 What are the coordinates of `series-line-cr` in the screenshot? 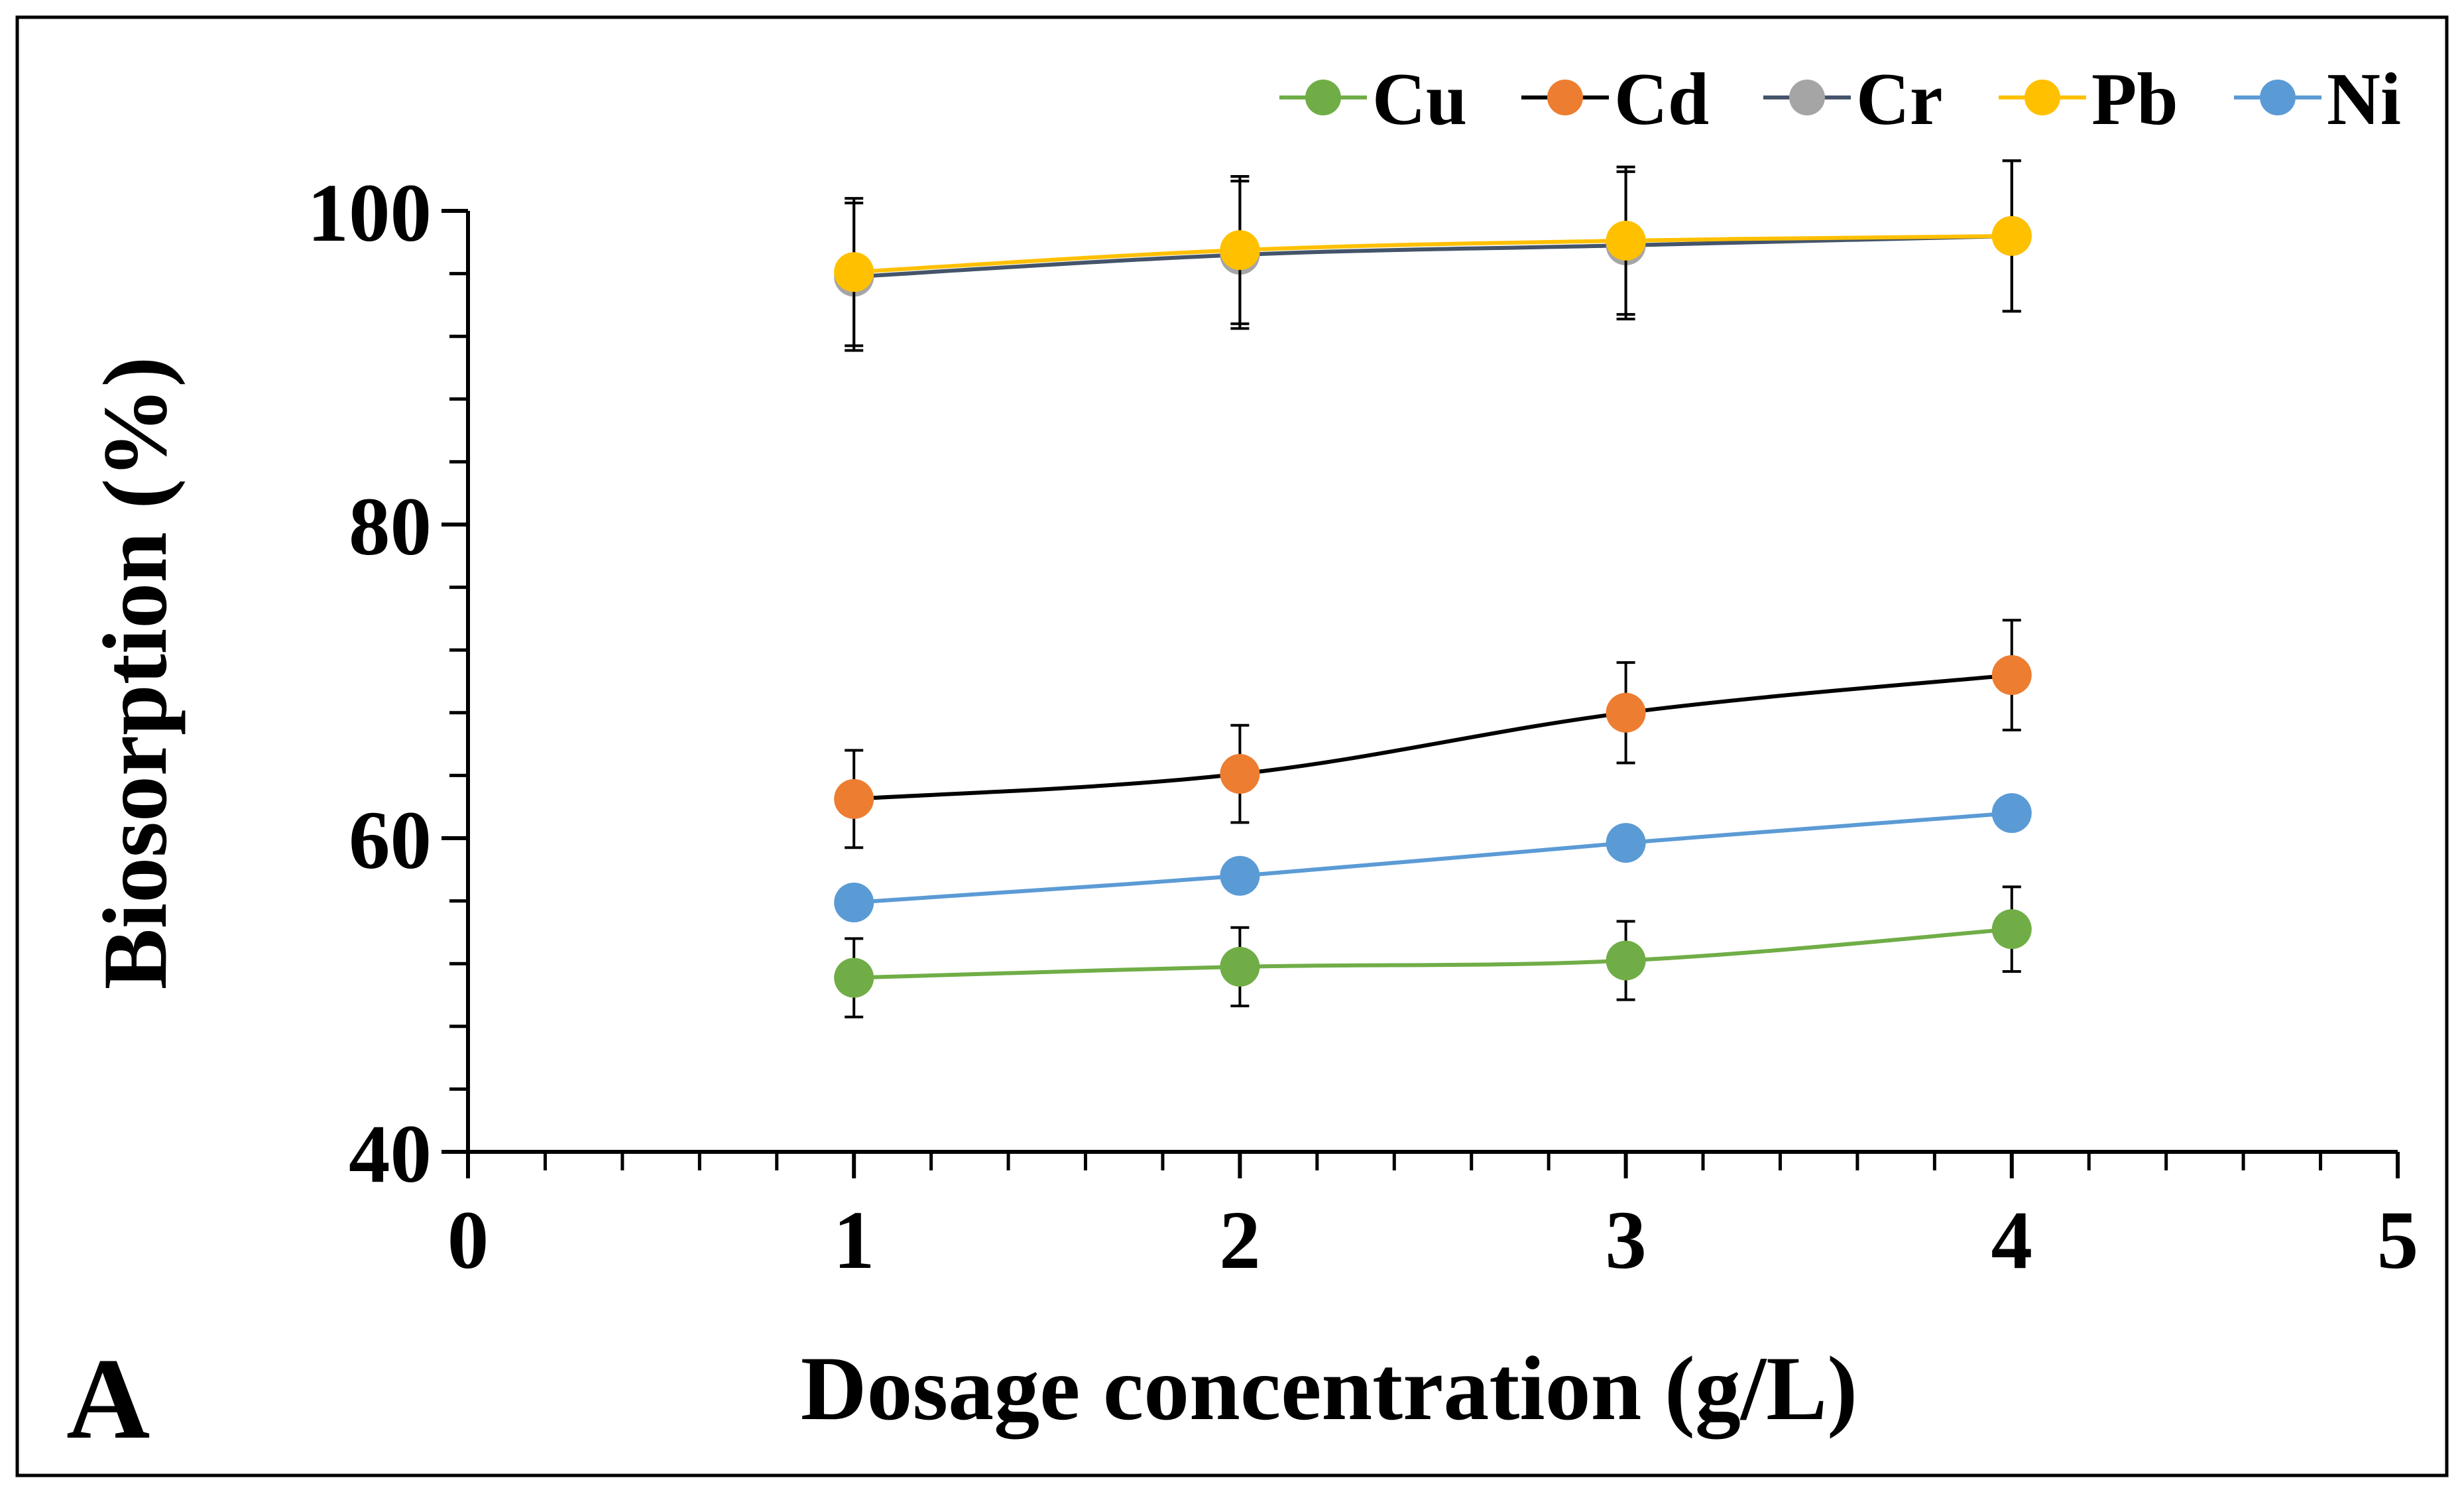 It's located at (1433, 256).